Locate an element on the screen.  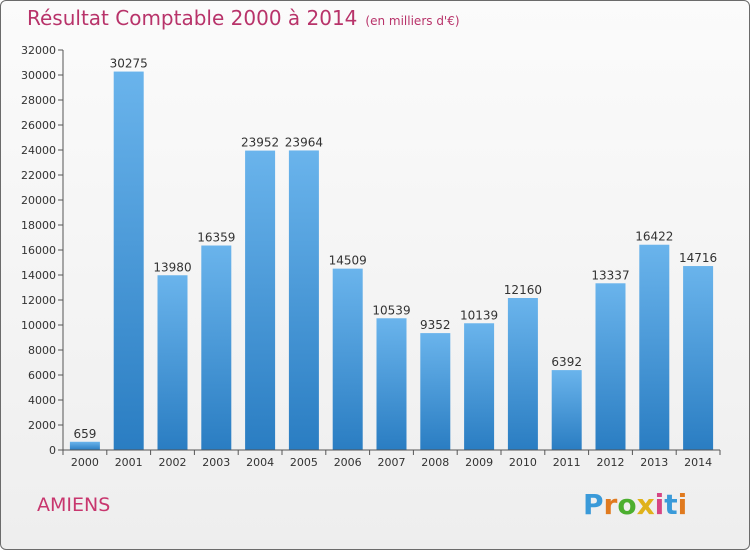
bar-2001 is located at coordinates (128, 260).